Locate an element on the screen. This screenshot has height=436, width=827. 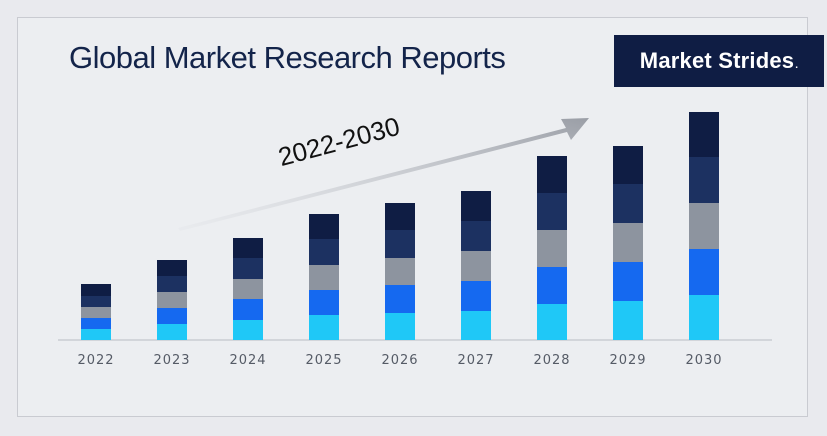
x-tick-label-2028: 2028 is located at coordinates (551, 360).